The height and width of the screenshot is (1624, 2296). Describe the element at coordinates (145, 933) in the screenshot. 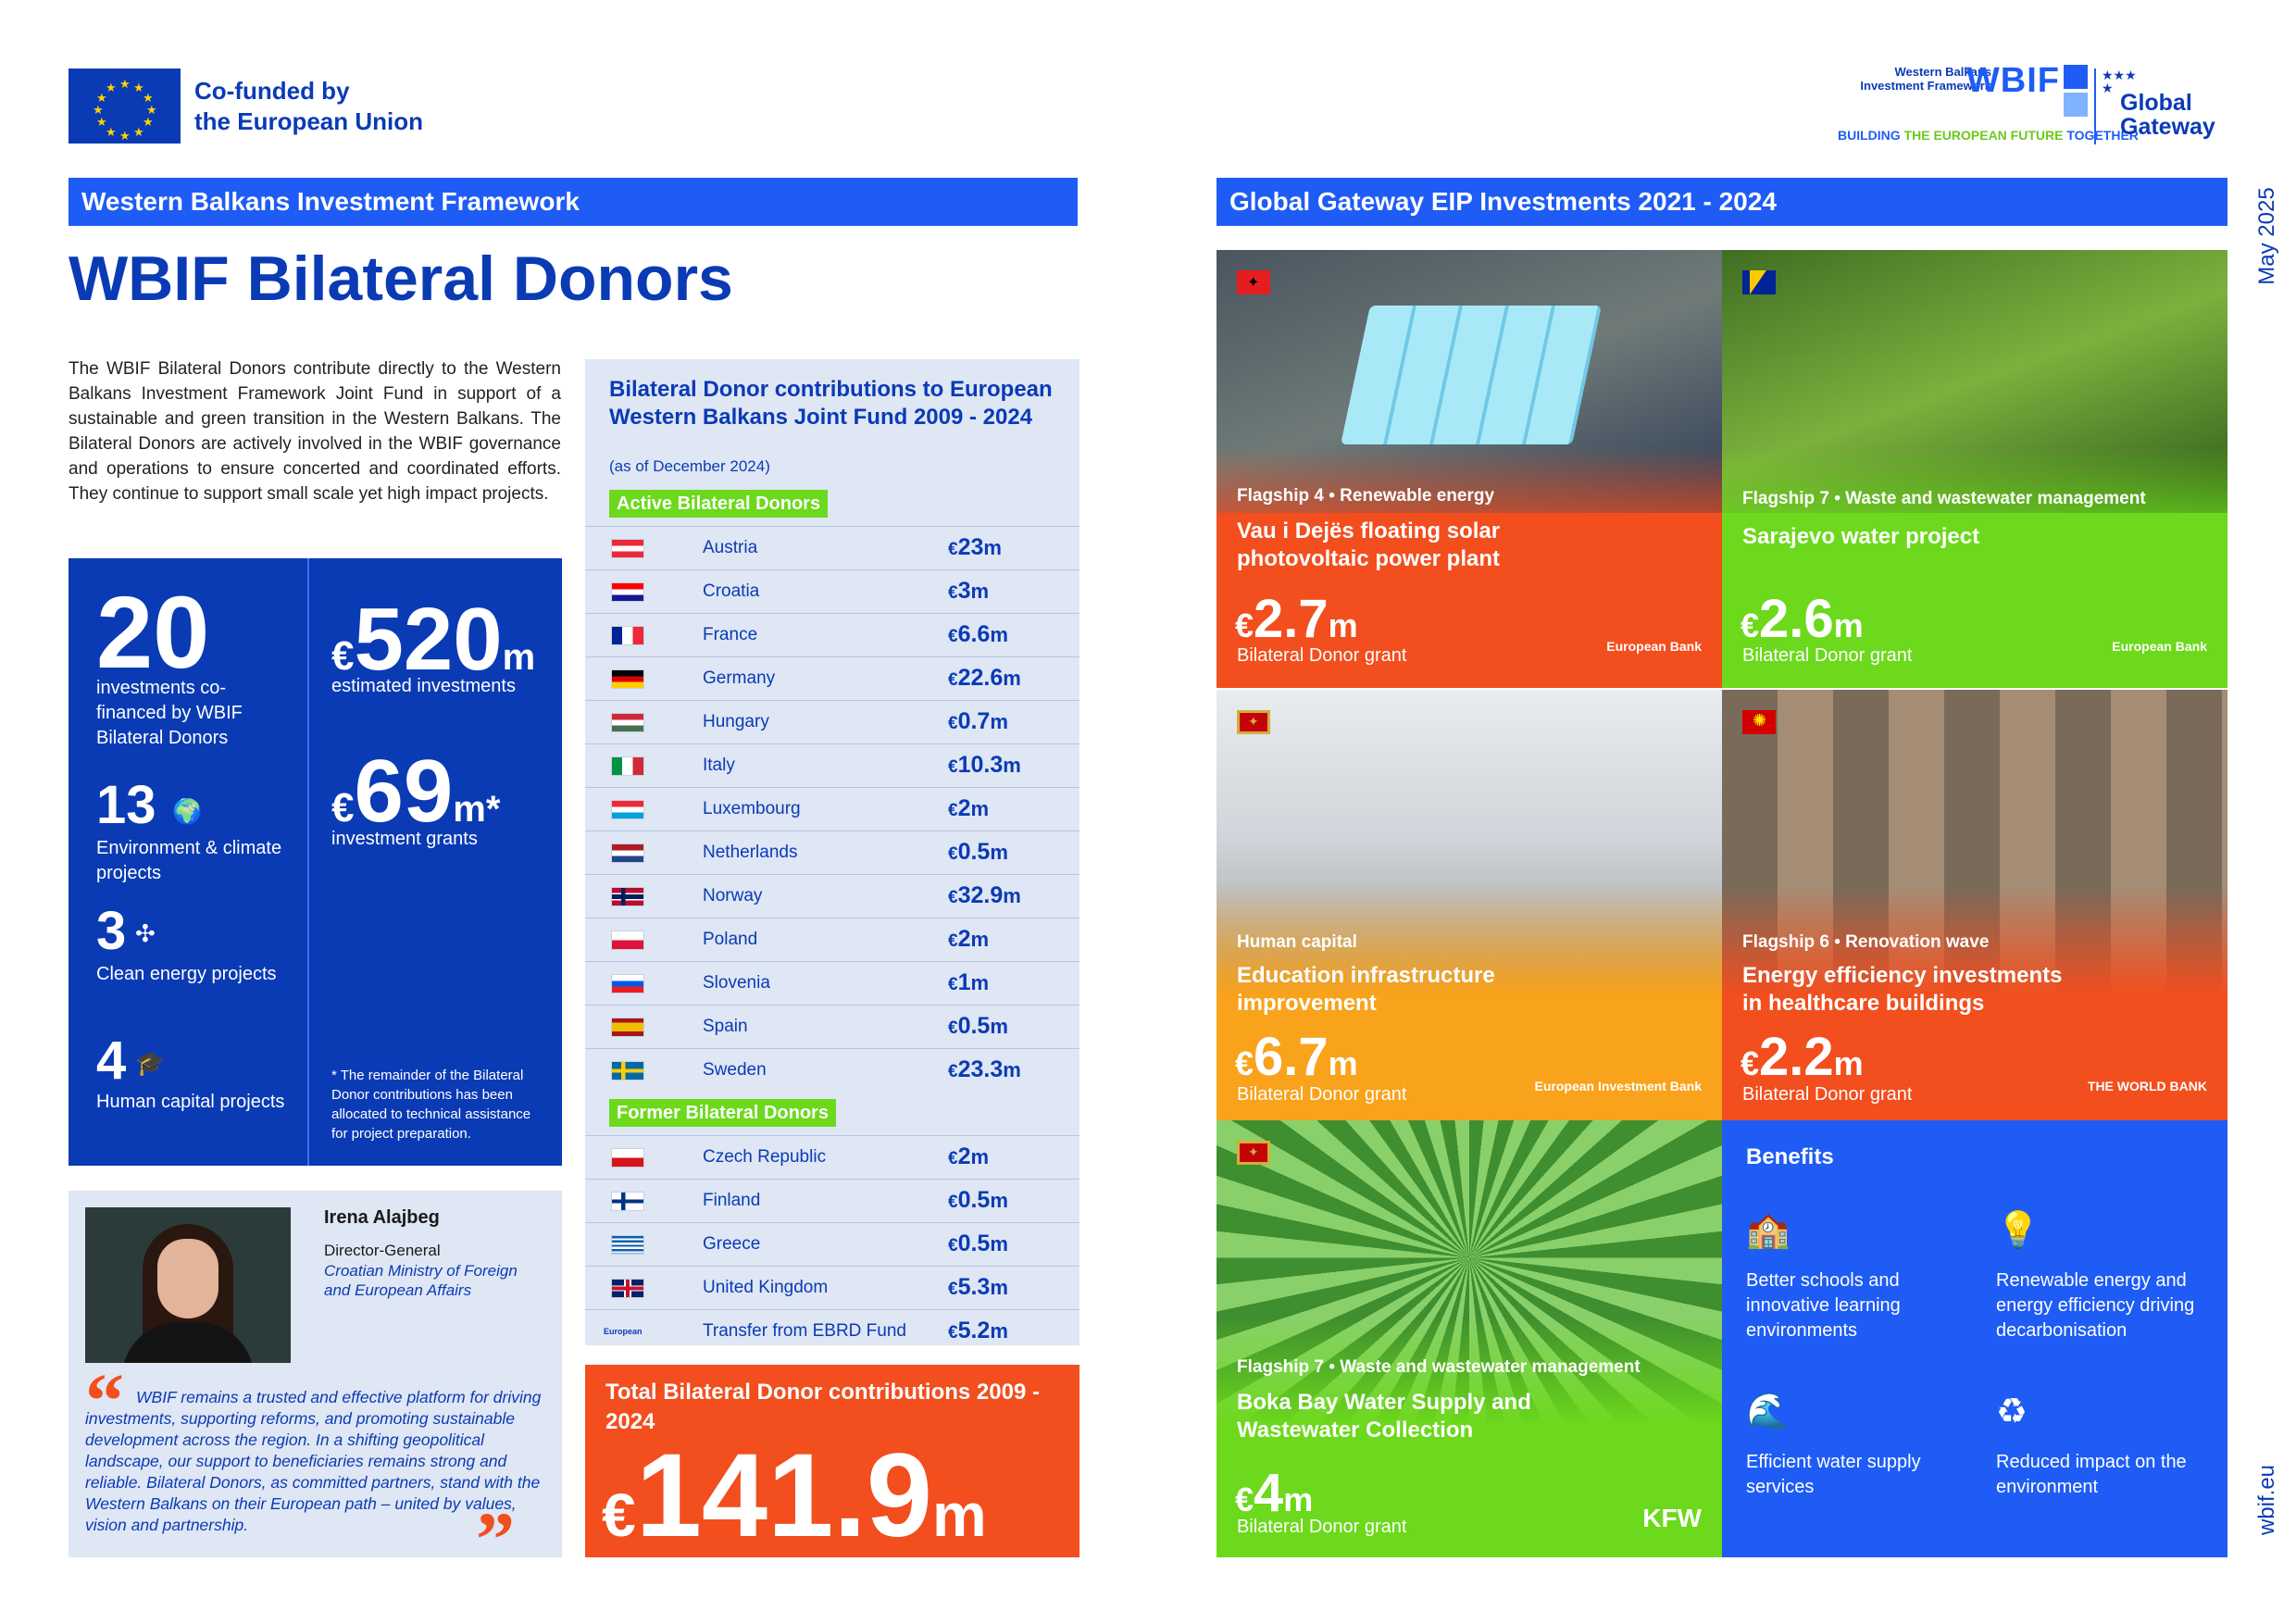

I see `wind-turbine-icon: ✣` at that location.